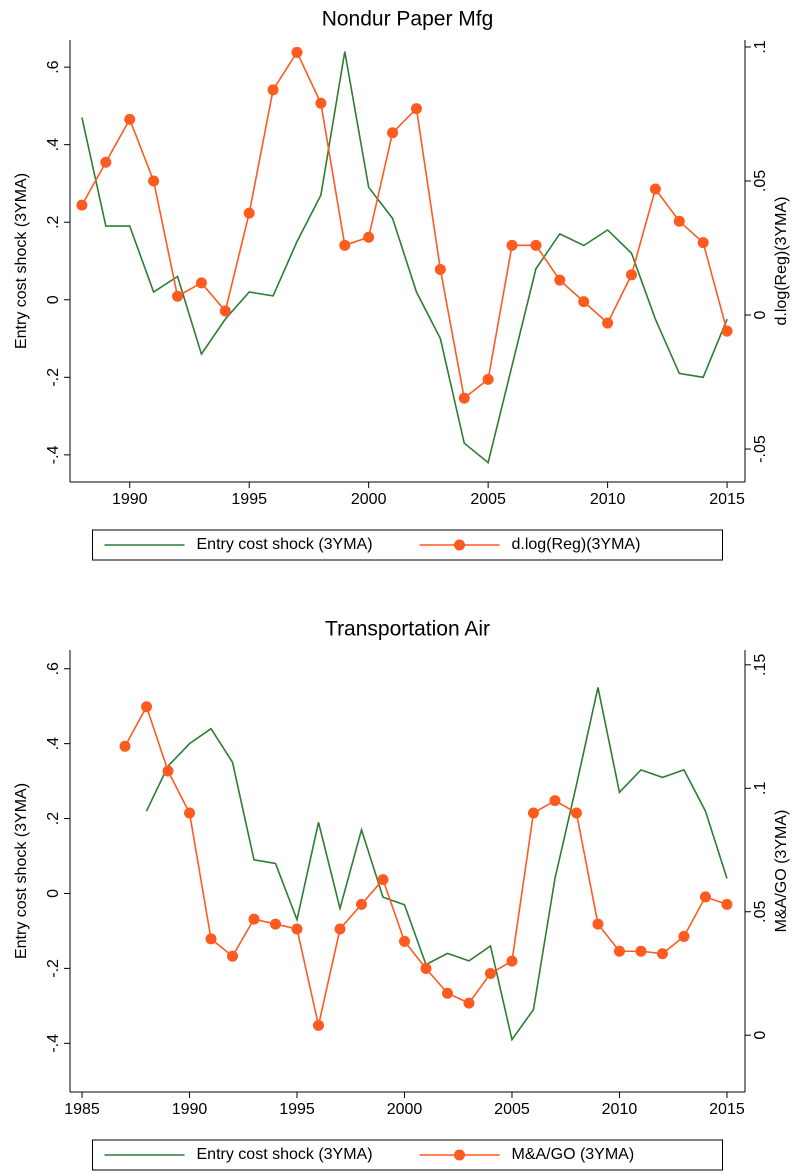 The width and height of the screenshot is (800, 1176). What do you see at coordinates (781, 261) in the screenshot?
I see `y2-axis-label: d.log(Reg)(3YMA)` at bounding box center [781, 261].